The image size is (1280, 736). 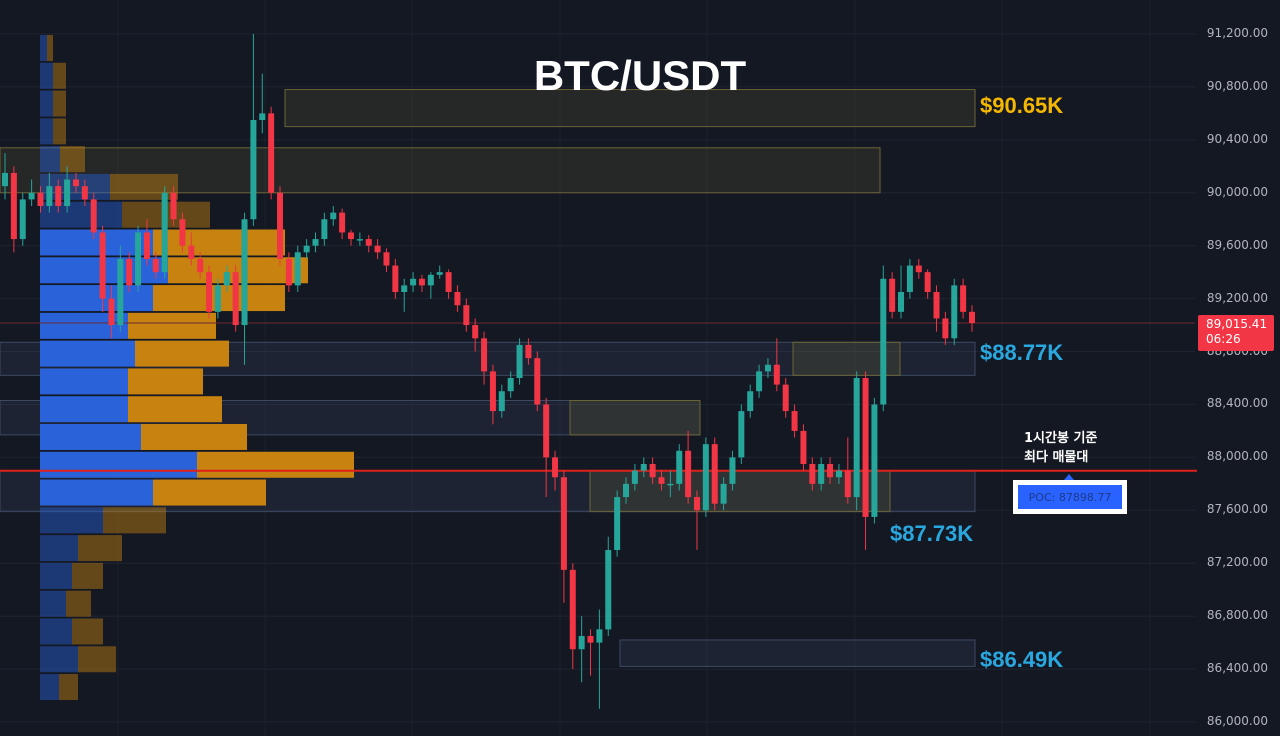 What do you see at coordinates (1237, 456) in the screenshot?
I see `price-axis-tick: 88,000.00` at bounding box center [1237, 456].